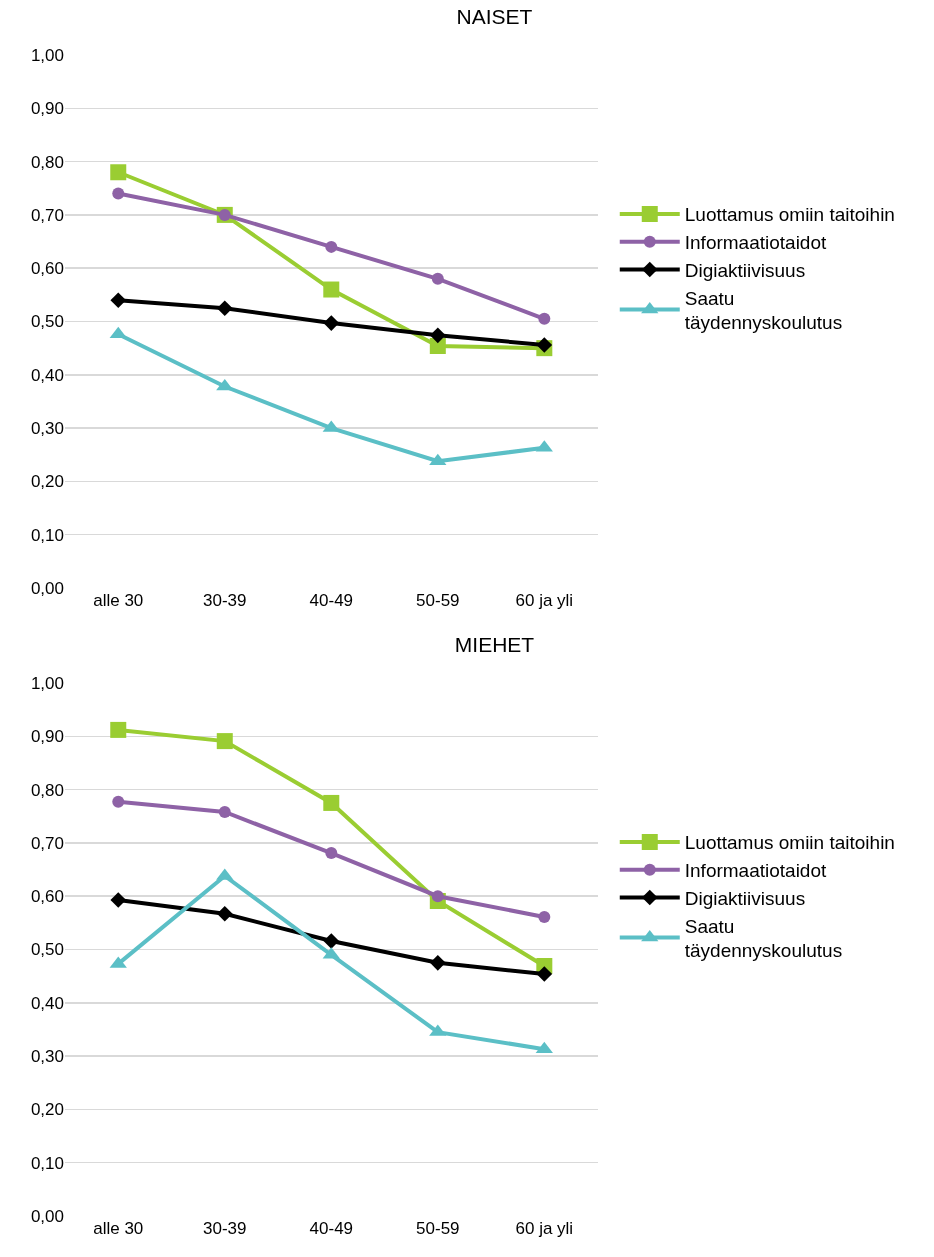 The image size is (934, 1257). I want to click on chart-title: MIEHET, so click(494, 645).